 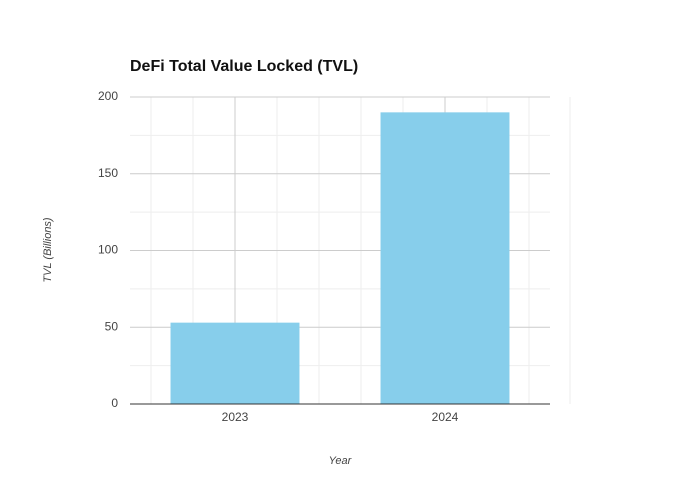 I want to click on y-tick-label: 100, so click(x=108, y=250).